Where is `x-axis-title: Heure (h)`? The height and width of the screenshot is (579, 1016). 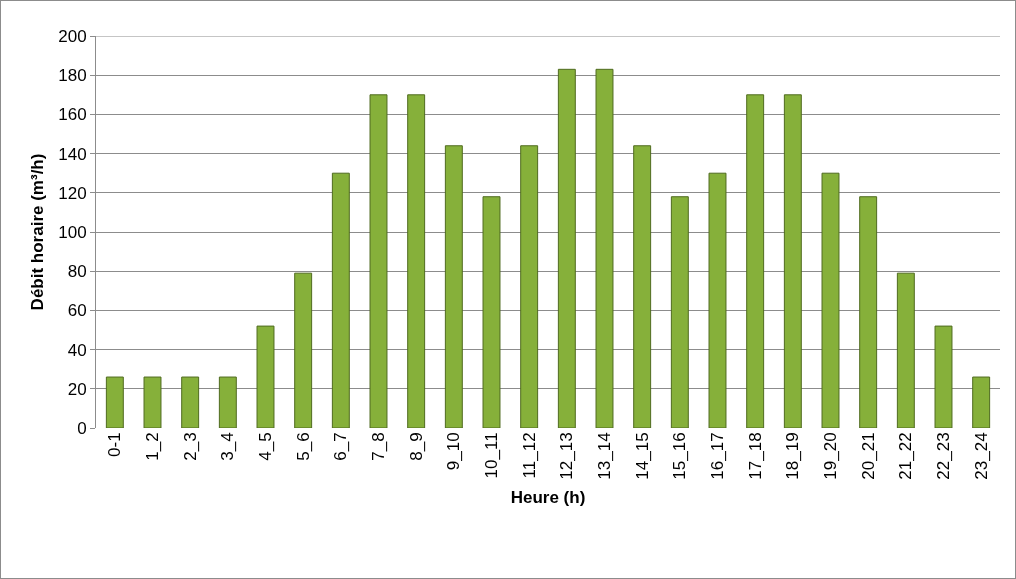
x-axis-title: Heure (h) is located at coordinates (548, 498).